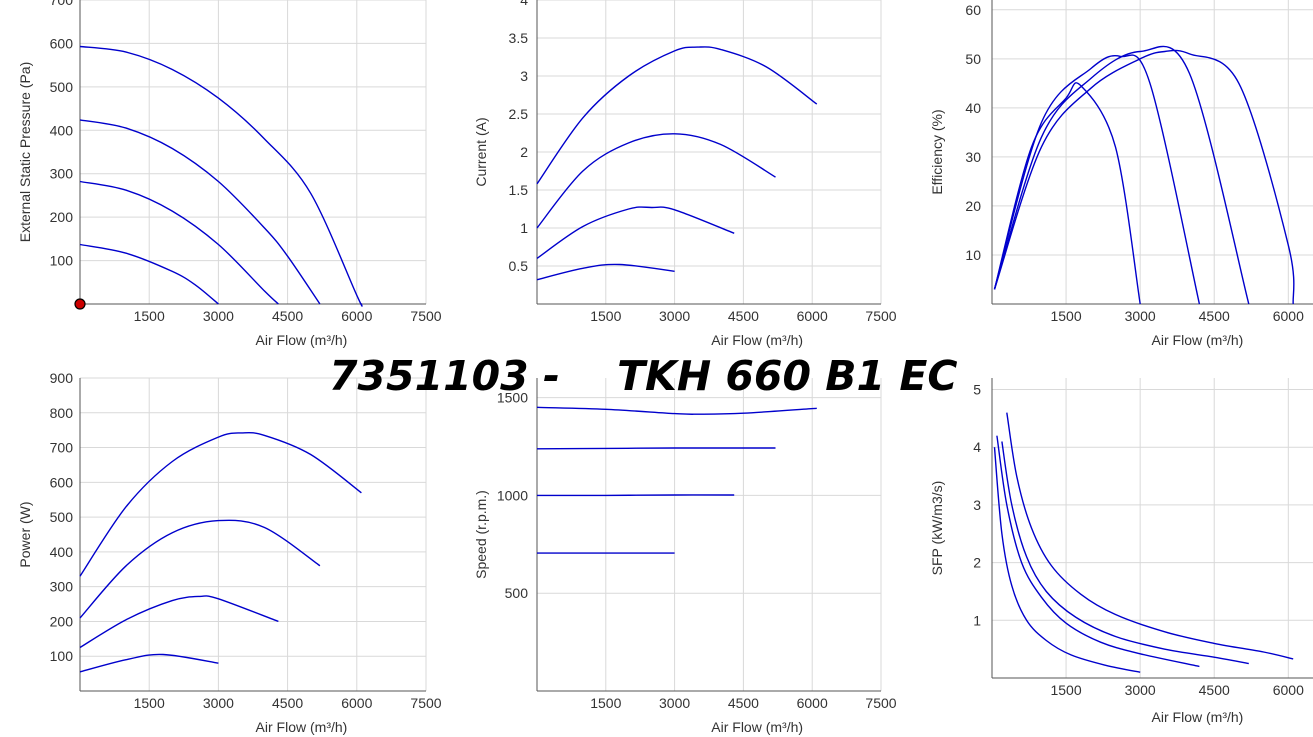 This screenshot has height=737, width=1313. Describe the element at coordinates (519, 114) in the screenshot. I see `y-tick-label: 2.5` at that location.